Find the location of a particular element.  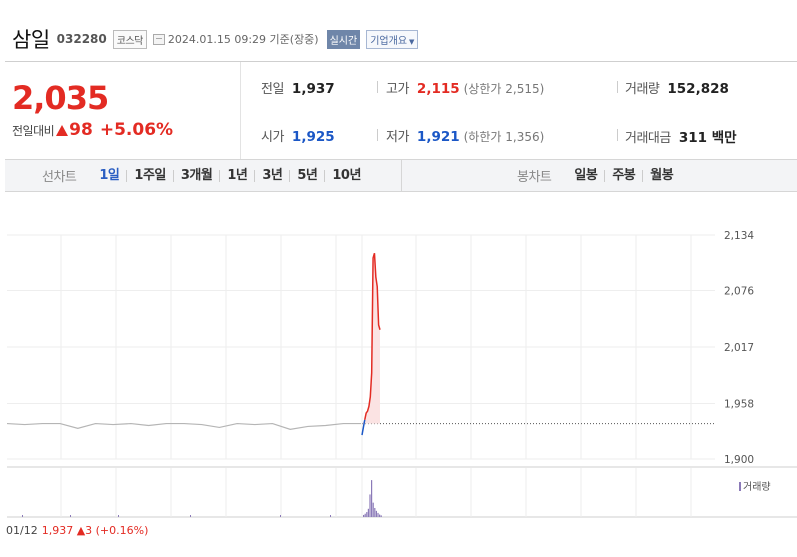

candle-chart-label: 봉차트 is located at coordinates (534, 177).